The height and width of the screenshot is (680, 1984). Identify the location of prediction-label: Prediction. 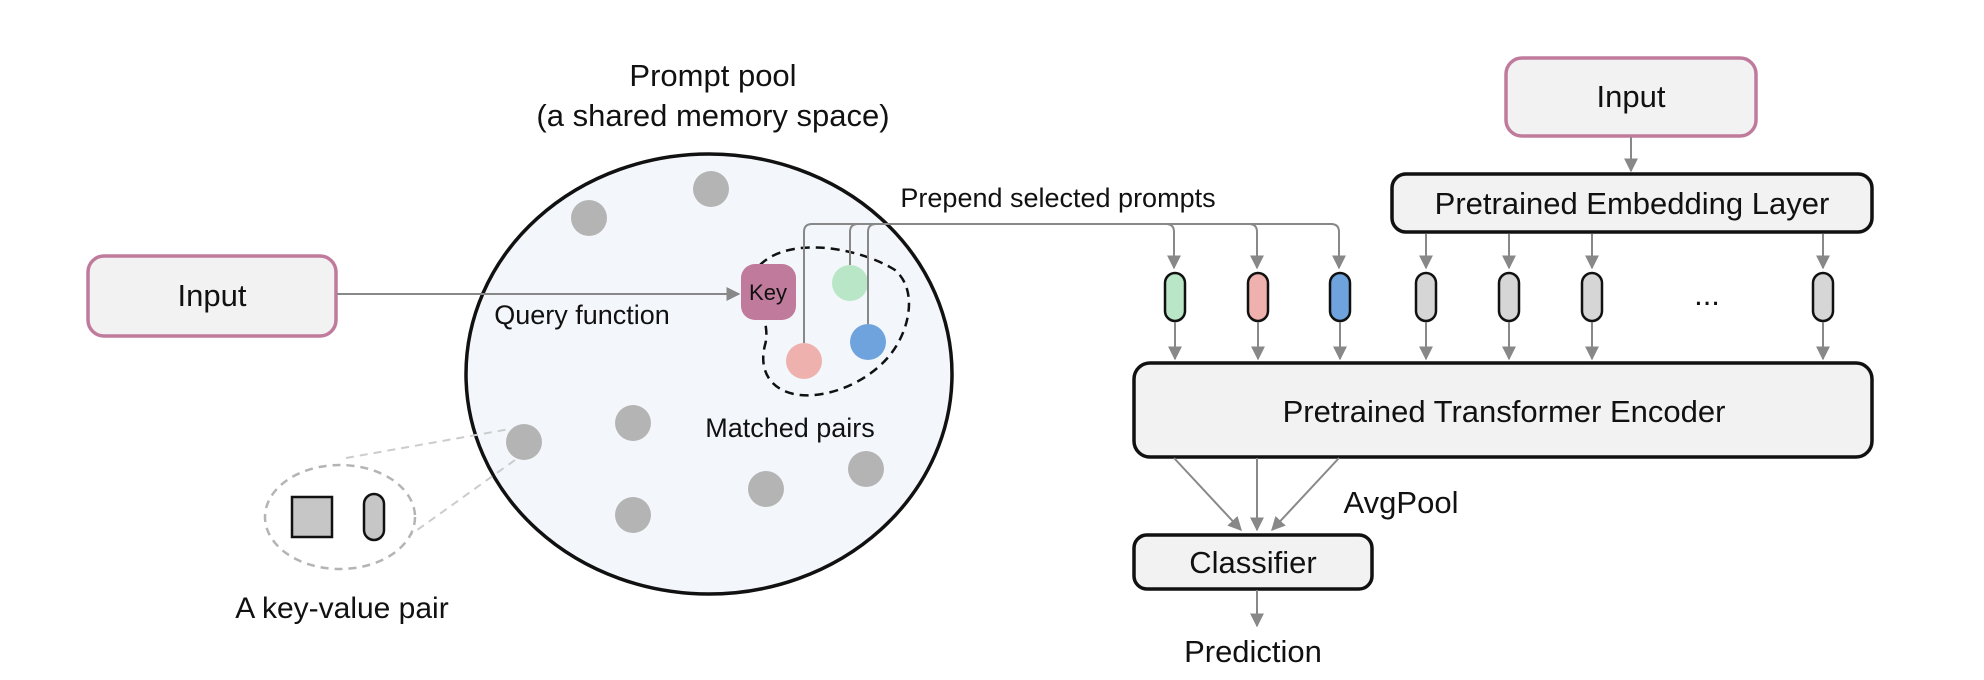
(1253, 651).